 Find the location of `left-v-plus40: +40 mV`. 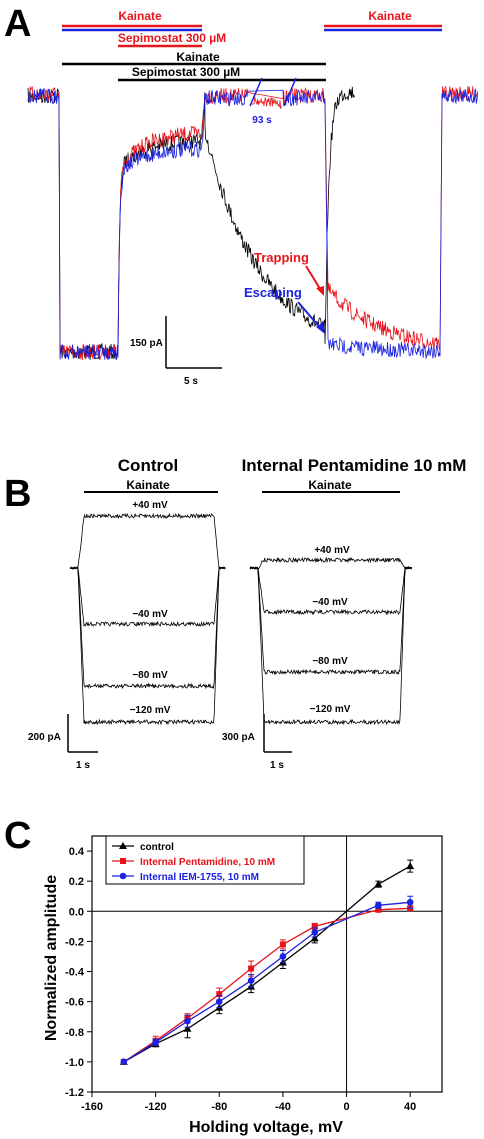

left-v-plus40: +40 mV is located at coordinates (150, 505).